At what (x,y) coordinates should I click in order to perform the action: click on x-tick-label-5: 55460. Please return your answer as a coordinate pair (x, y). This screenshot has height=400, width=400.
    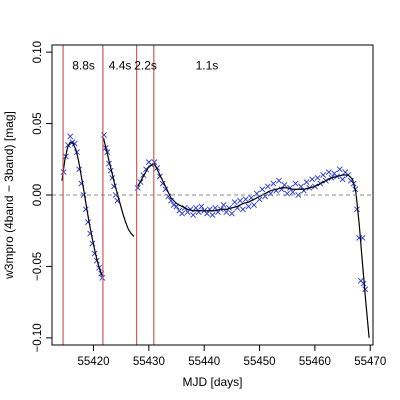
    Looking at the image, I should click on (315, 362).